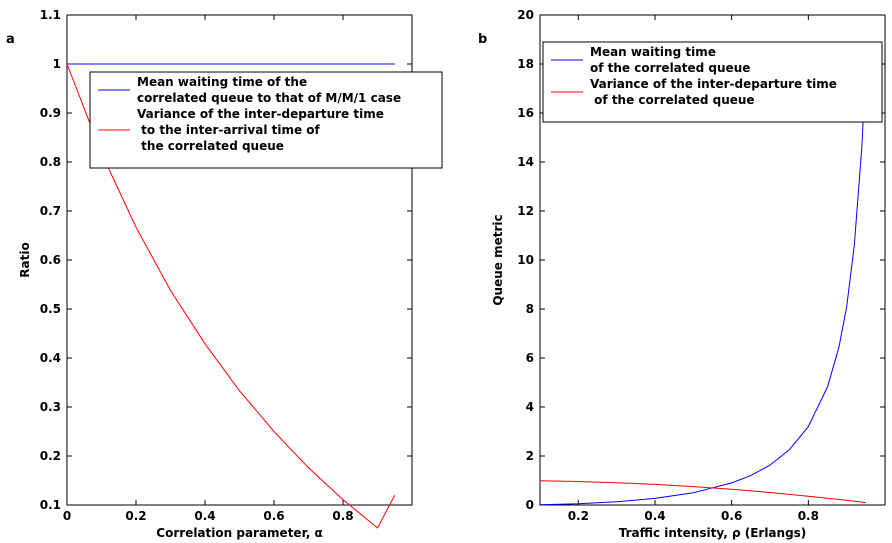  What do you see at coordinates (653, 52) in the screenshot?
I see `legend-label: Mean waiting time` at bounding box center [653, 52].